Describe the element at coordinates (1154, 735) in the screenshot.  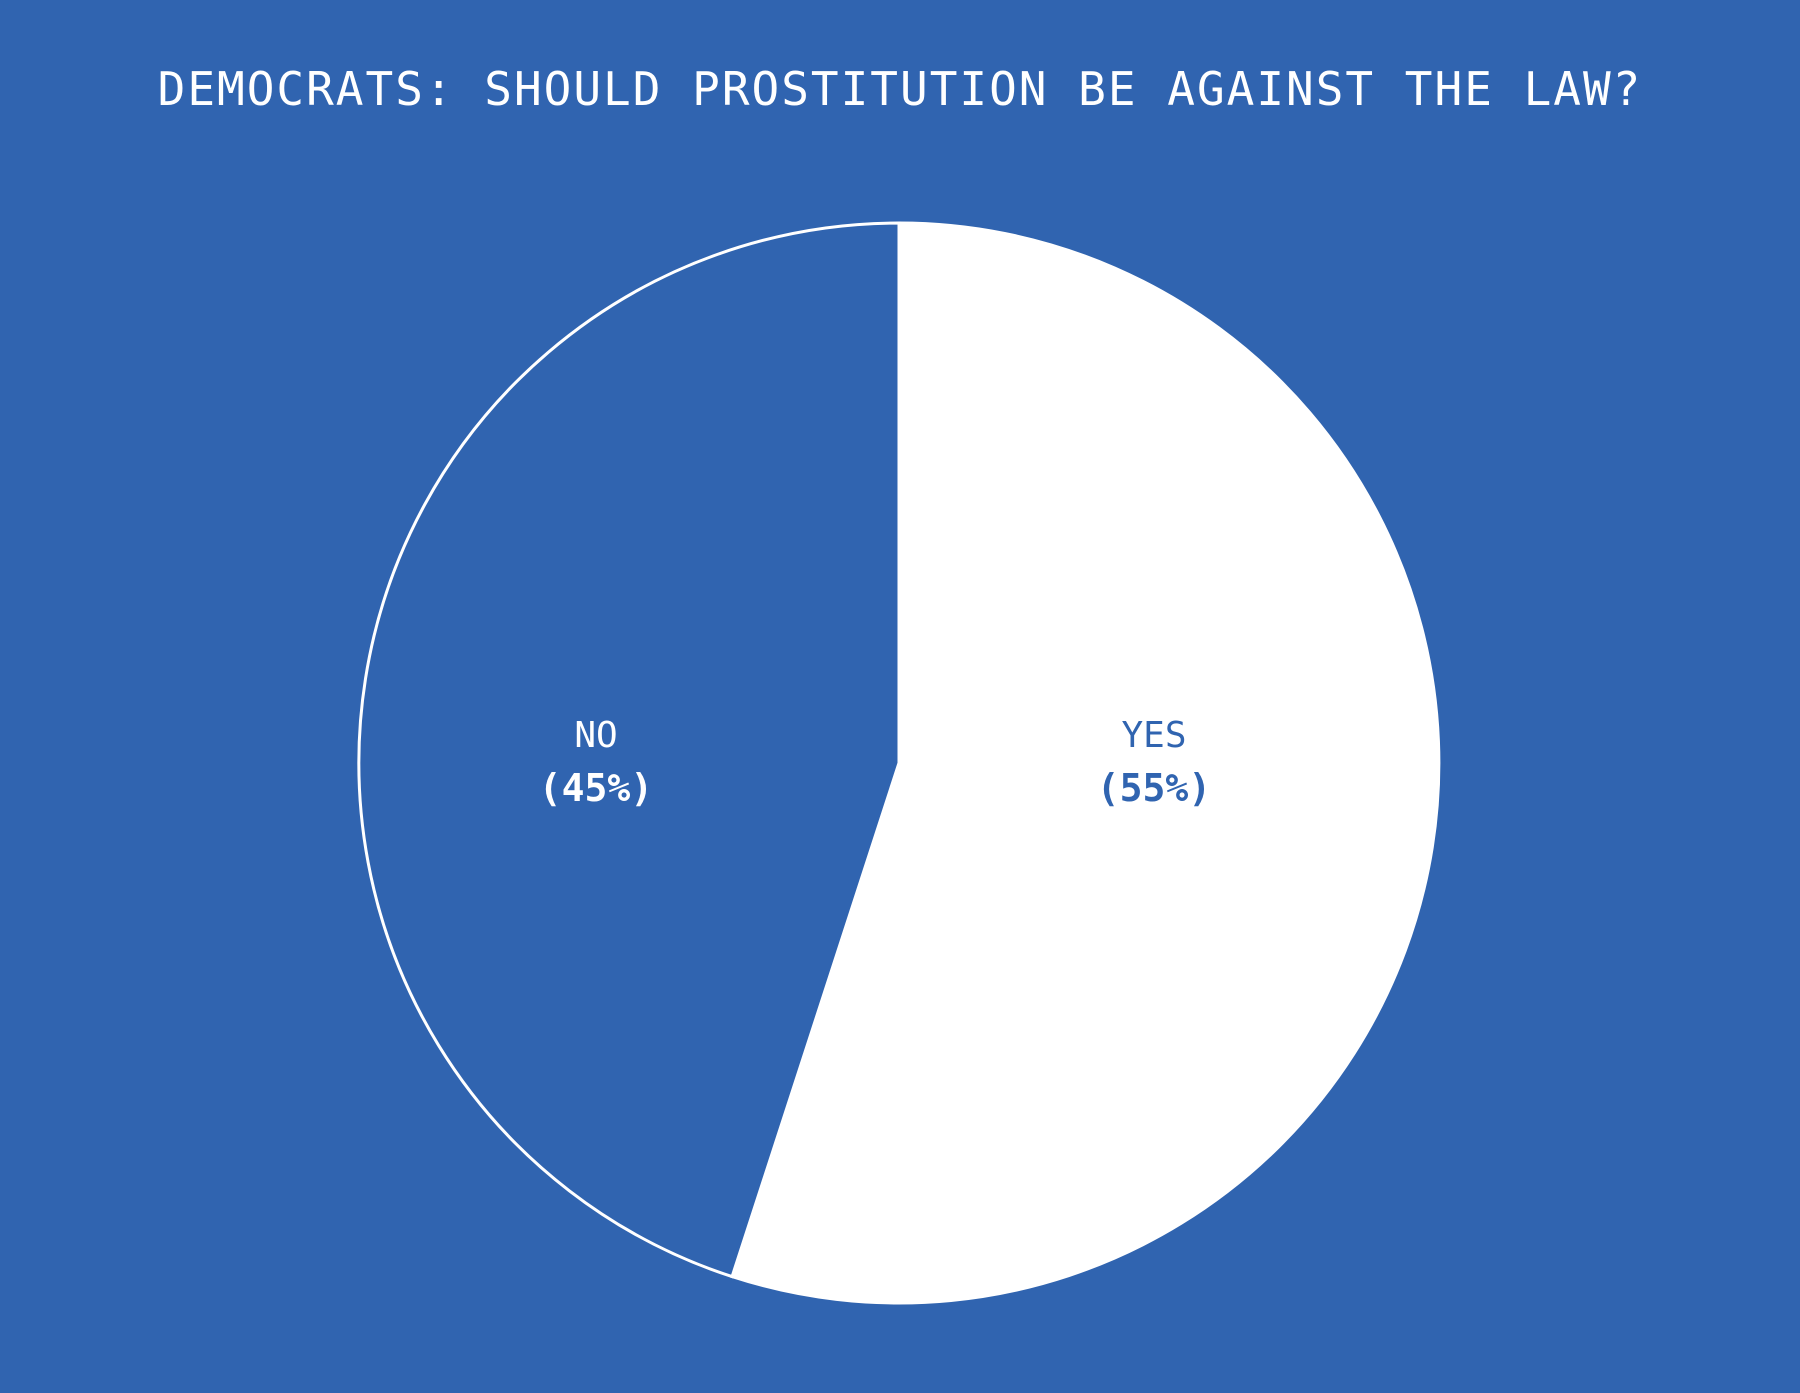
I see `slice-label-yes-name: YES` at that location.